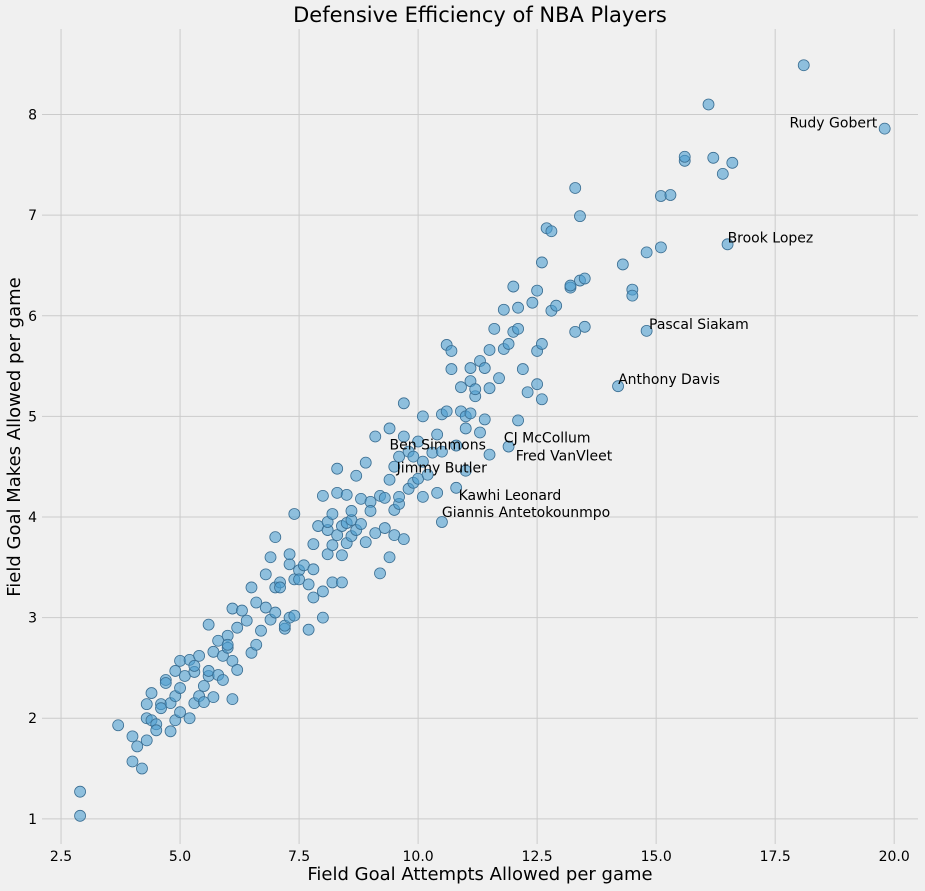  I want to click on x-axis-ticks: 2.5 5.0 7.5 10.0 12.5 15.0 17.5 20.0, so click(480, 857).